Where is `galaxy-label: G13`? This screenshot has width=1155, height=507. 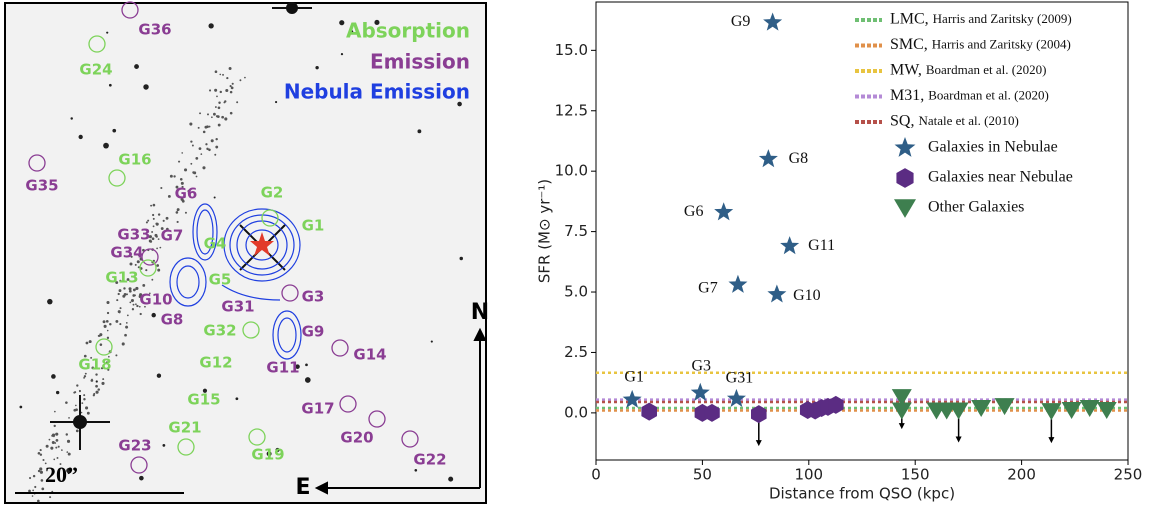 galaxy-label: G13 is located at coordinates (121, 278).